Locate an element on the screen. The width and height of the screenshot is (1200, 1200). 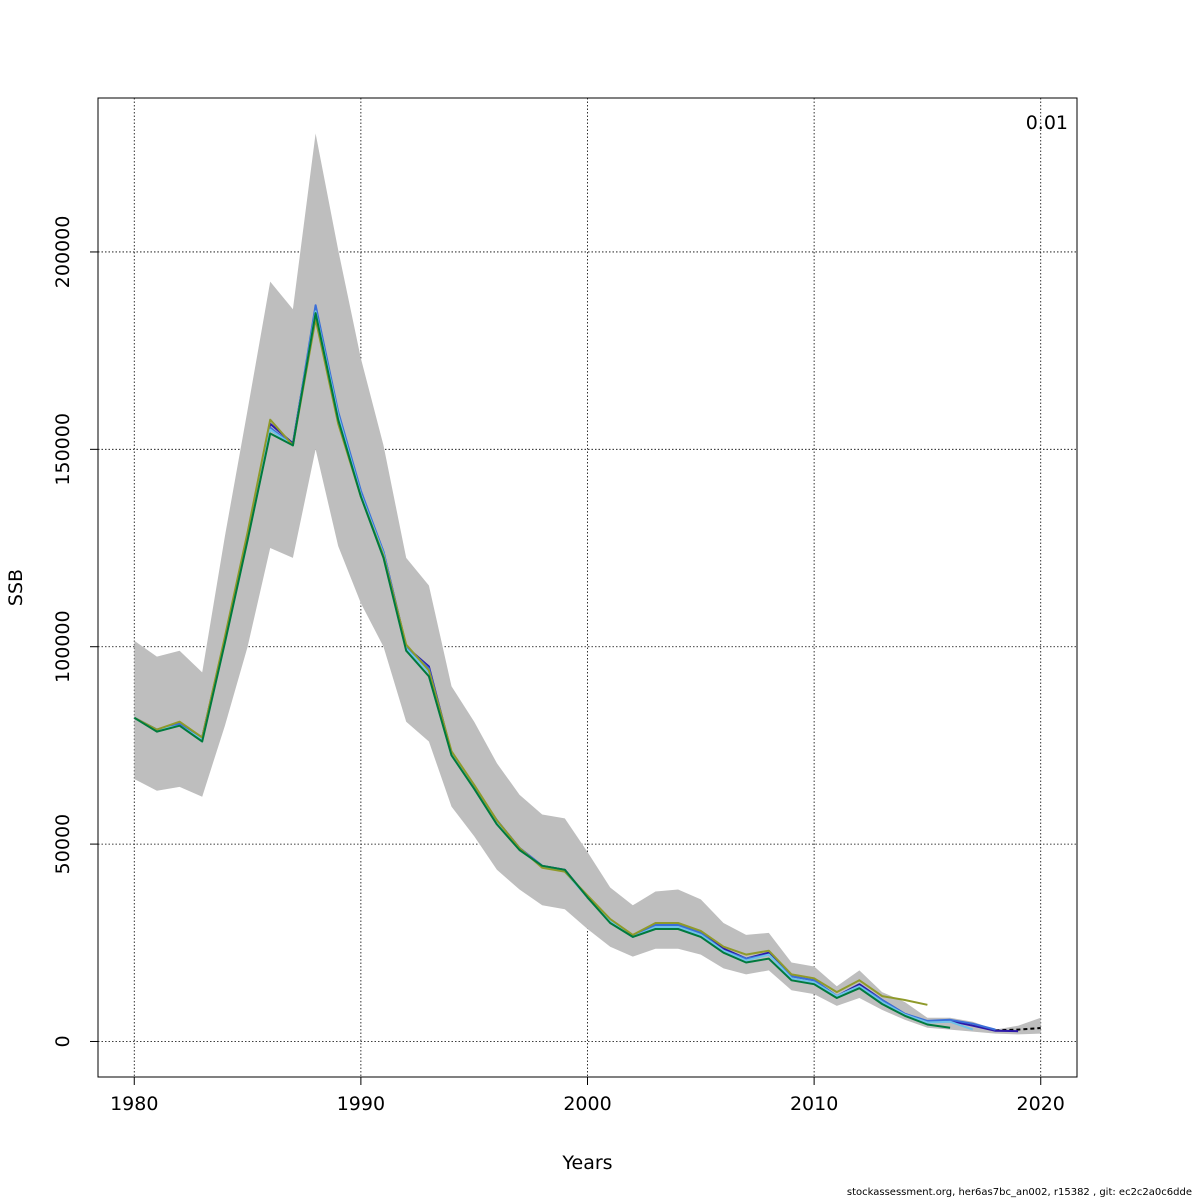
y-axis-title: SSB is located at coordinates (16, 587).